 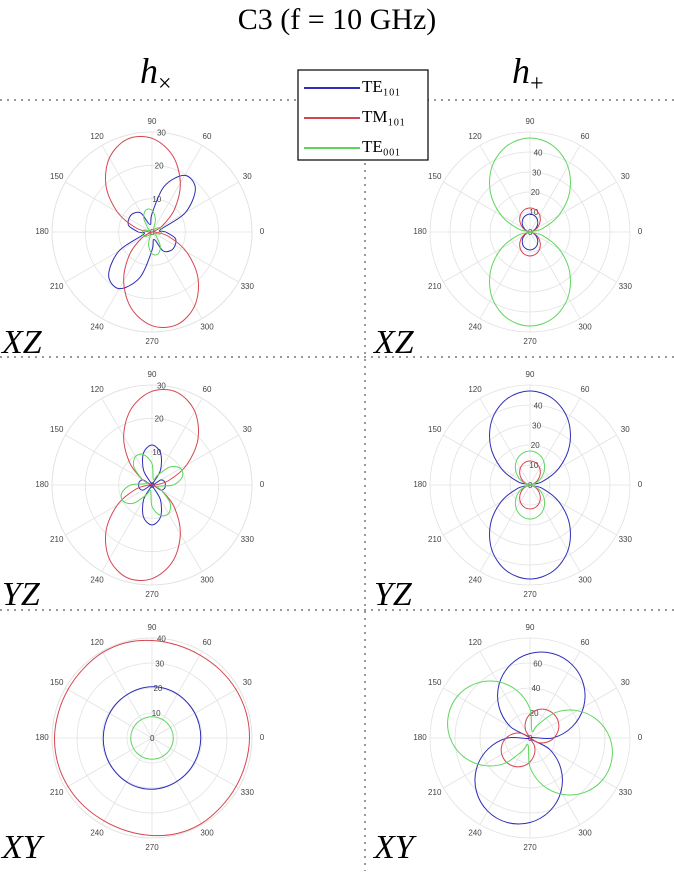 What do you see at coordinates (149, 71) in the screenshot?
I see `column-label-base: h` at bounding box center [149, 71].